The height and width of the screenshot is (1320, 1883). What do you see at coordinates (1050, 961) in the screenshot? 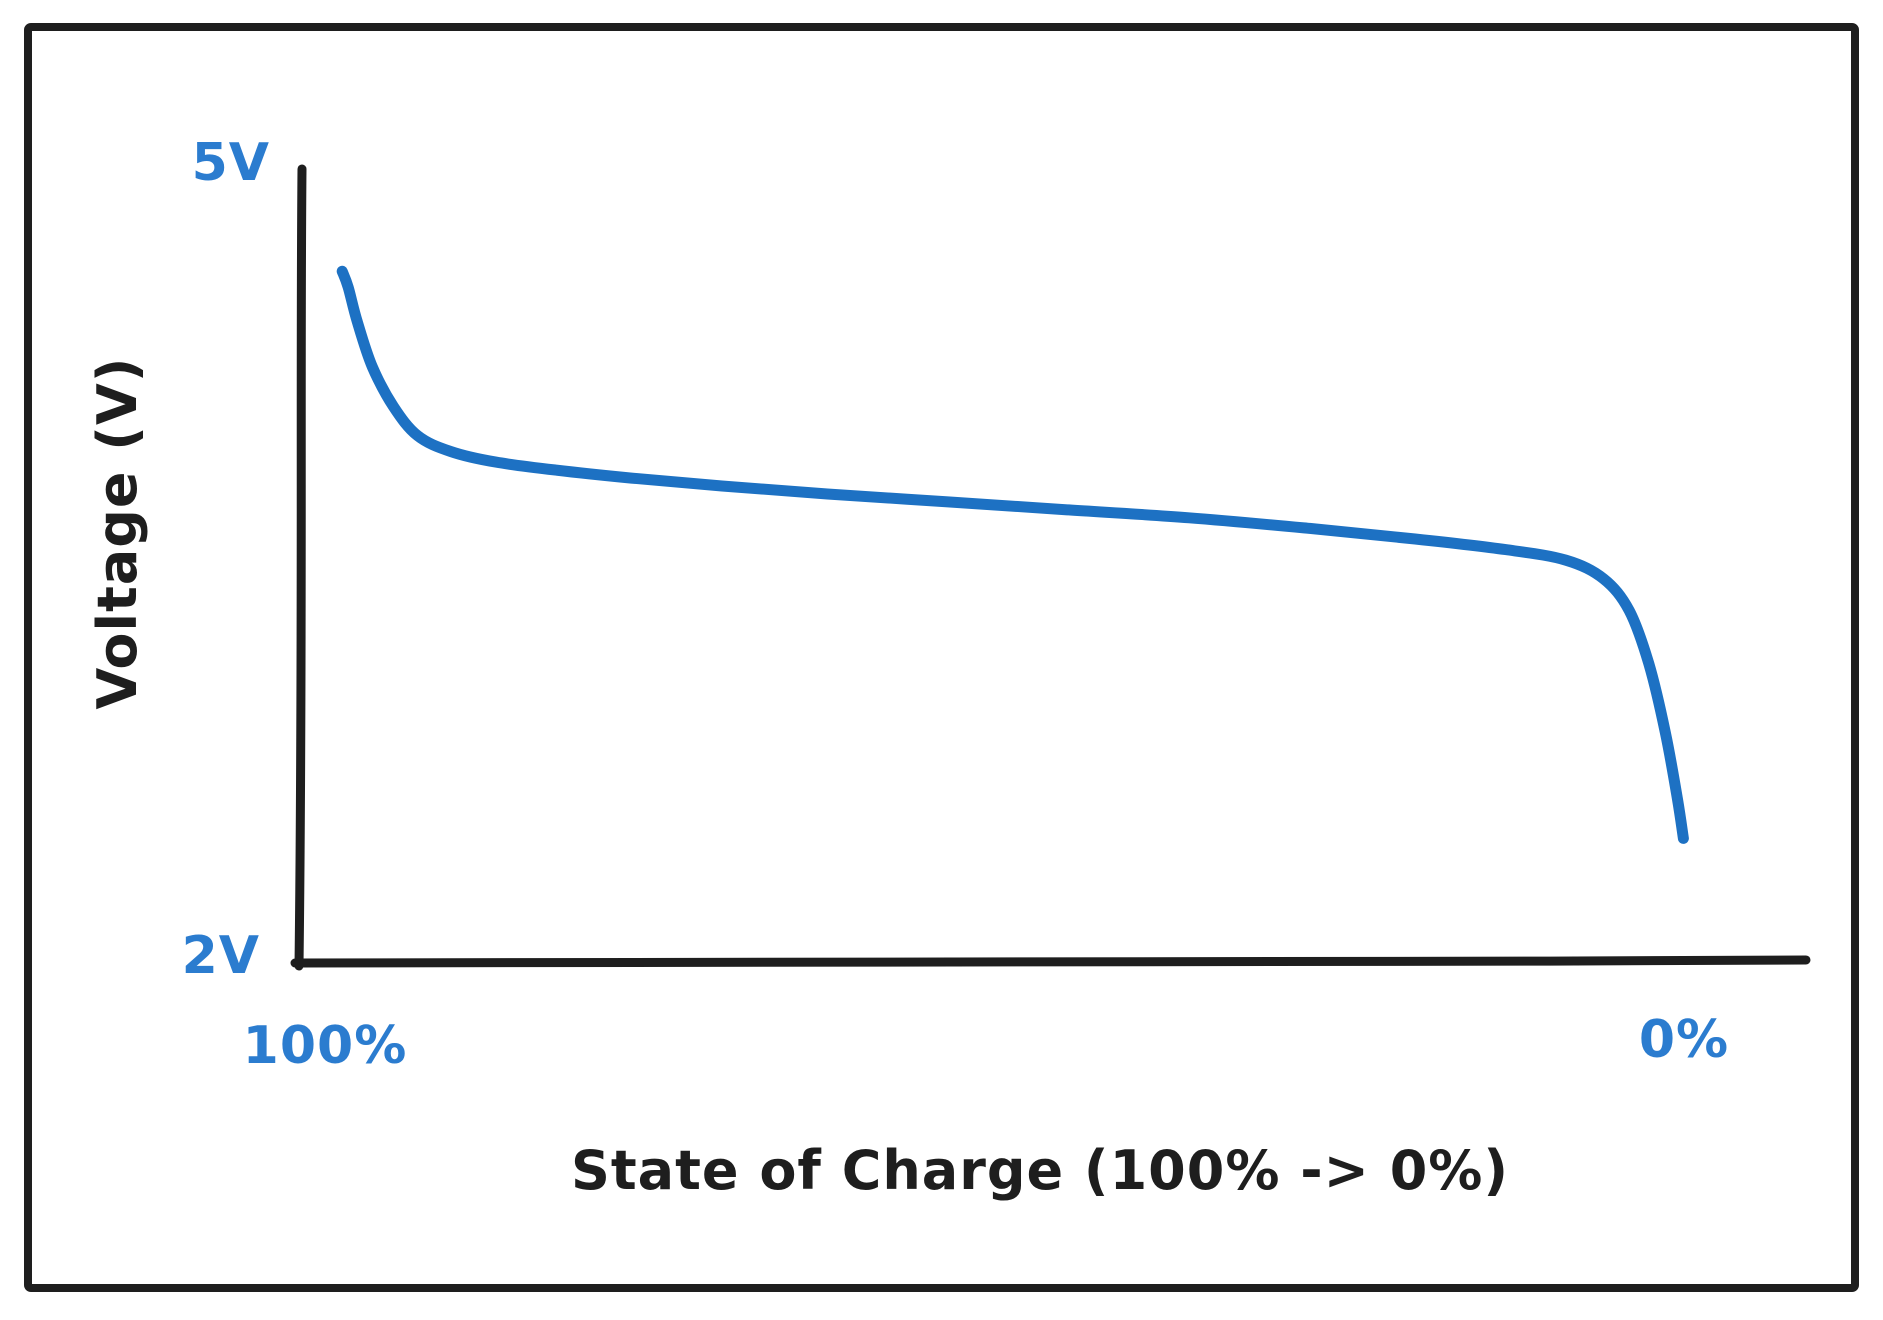
I see `x-axis-line` at bounding box center [1050, 961].